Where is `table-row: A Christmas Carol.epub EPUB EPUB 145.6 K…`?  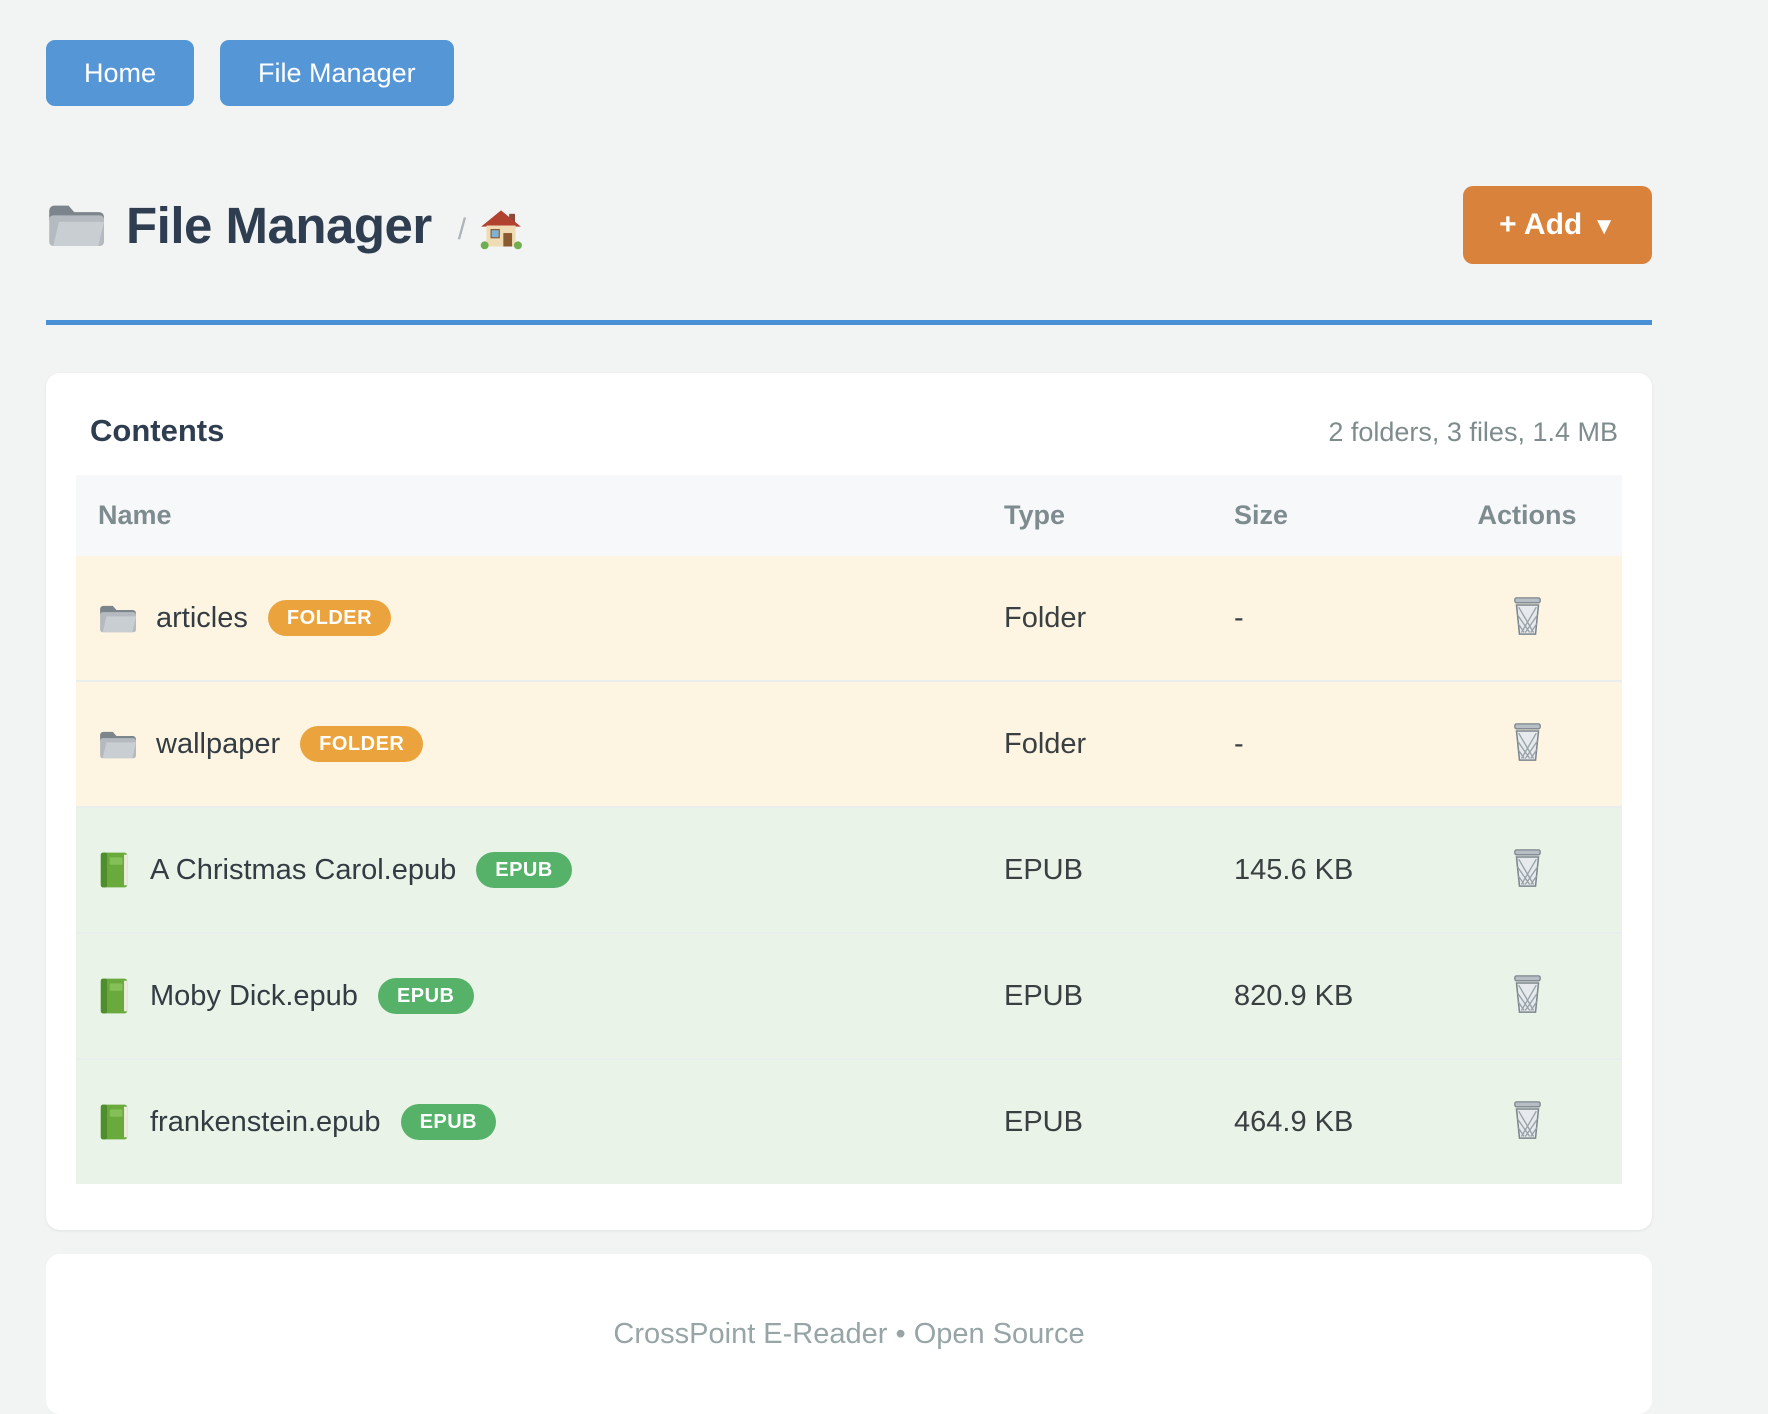
table-row: A Christmas Carol.epub EPUB EPUB 145.6 K… is located at coordinates (849, 869).